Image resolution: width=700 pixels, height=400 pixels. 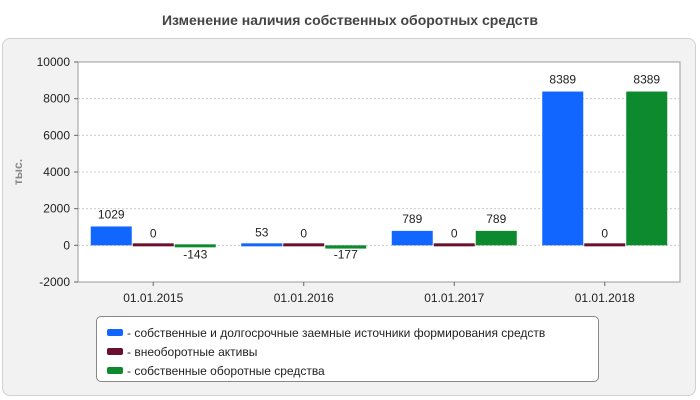 I want to click on data-label: 1029, so click(x=111, y=214).